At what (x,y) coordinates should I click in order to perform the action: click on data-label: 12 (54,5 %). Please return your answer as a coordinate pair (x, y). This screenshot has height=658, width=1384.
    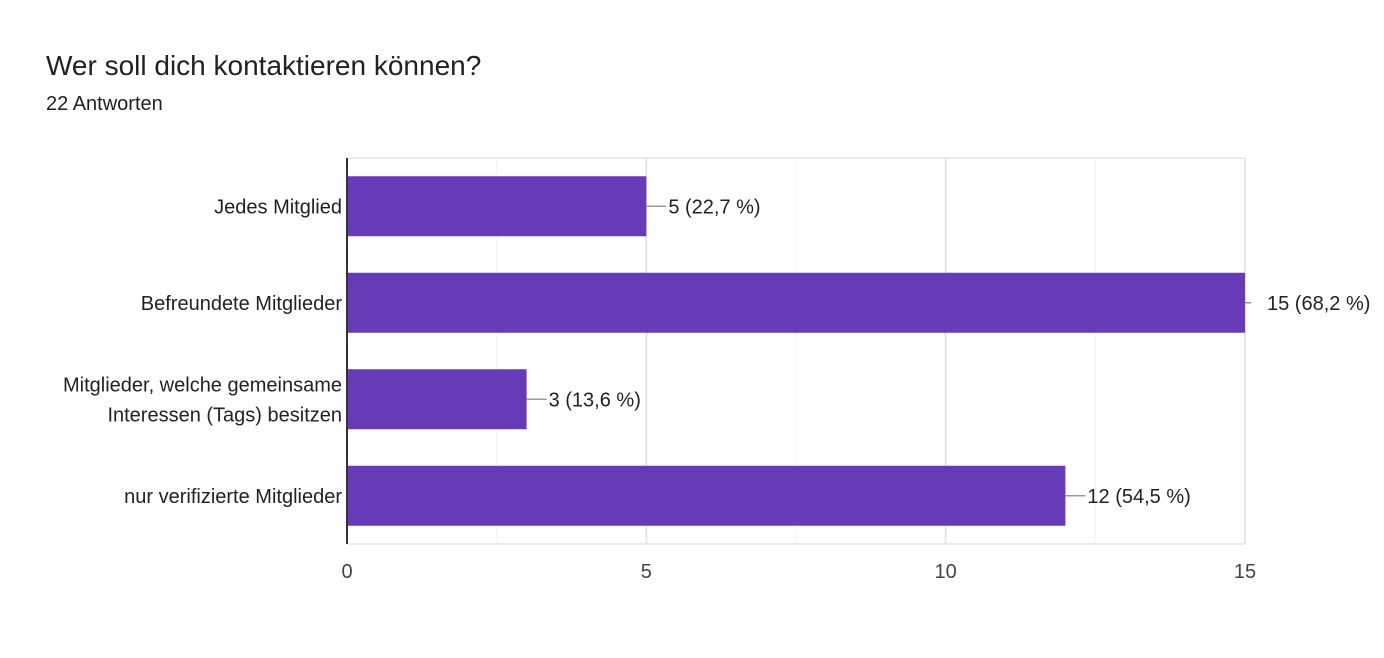
    Looking at the image, I should click on (1138, 497).